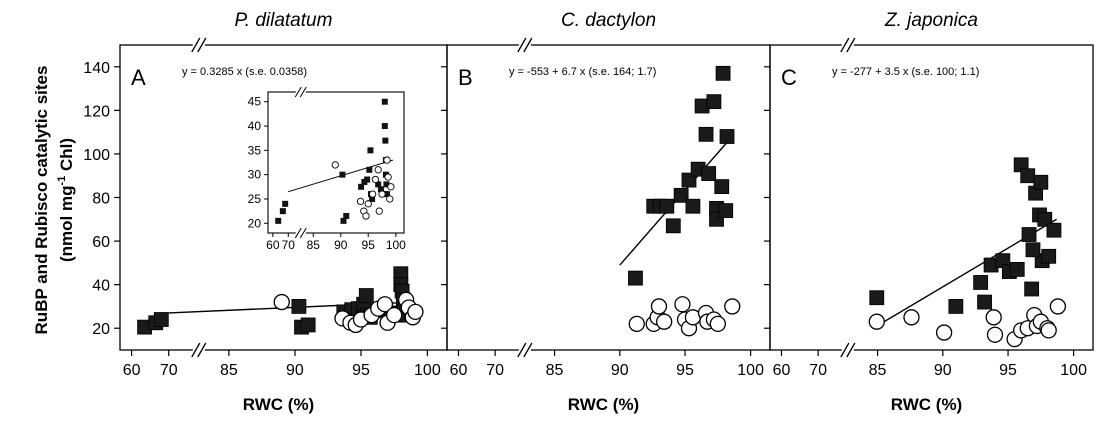 This screenshot has height=442, width=1098. What do you see at coordinates (96, 68) in the screenshot?
I see `y-tick-label: 140` at bounding box center [96, 68].